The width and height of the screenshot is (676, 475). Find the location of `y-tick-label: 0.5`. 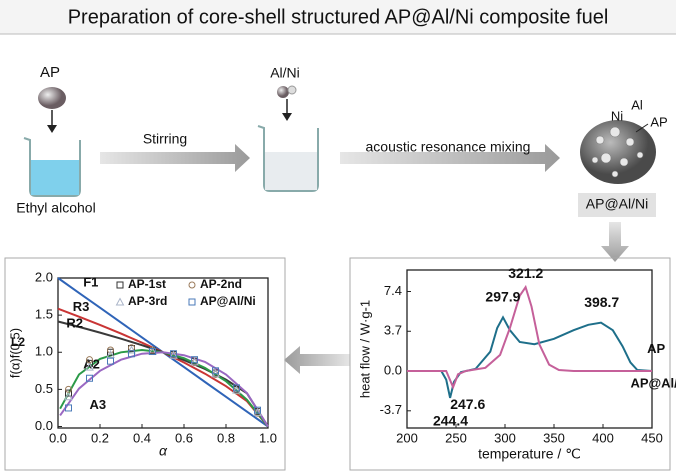

y-tick-label: 0.5 is located at coordinates (44, 388).